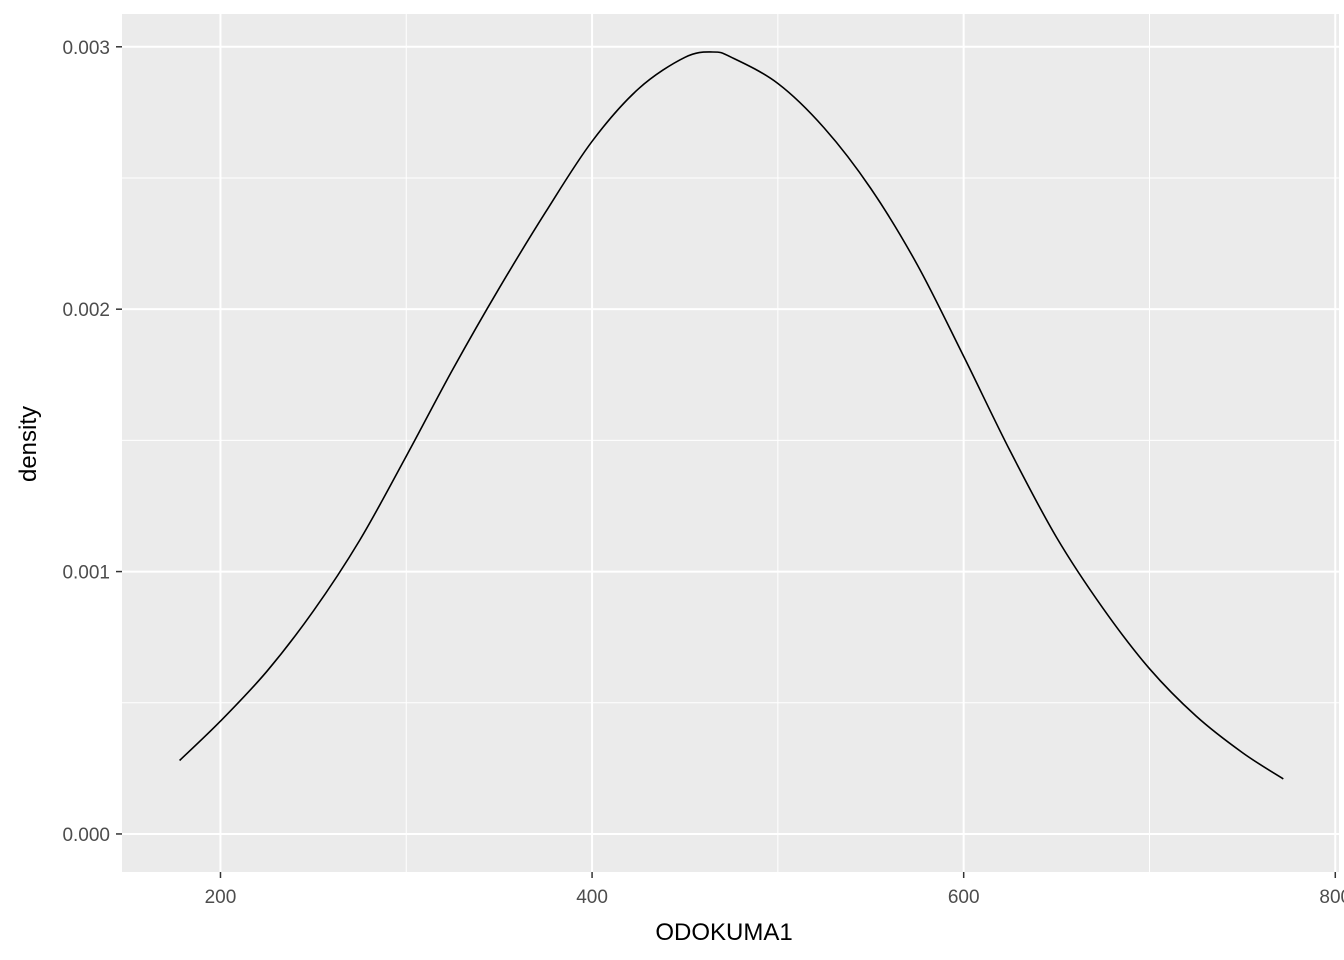  What do you see at coordinates (86, 310) in the screenshot?
I see `y-tick-label: 0.002` at bounding box center [86, 310].